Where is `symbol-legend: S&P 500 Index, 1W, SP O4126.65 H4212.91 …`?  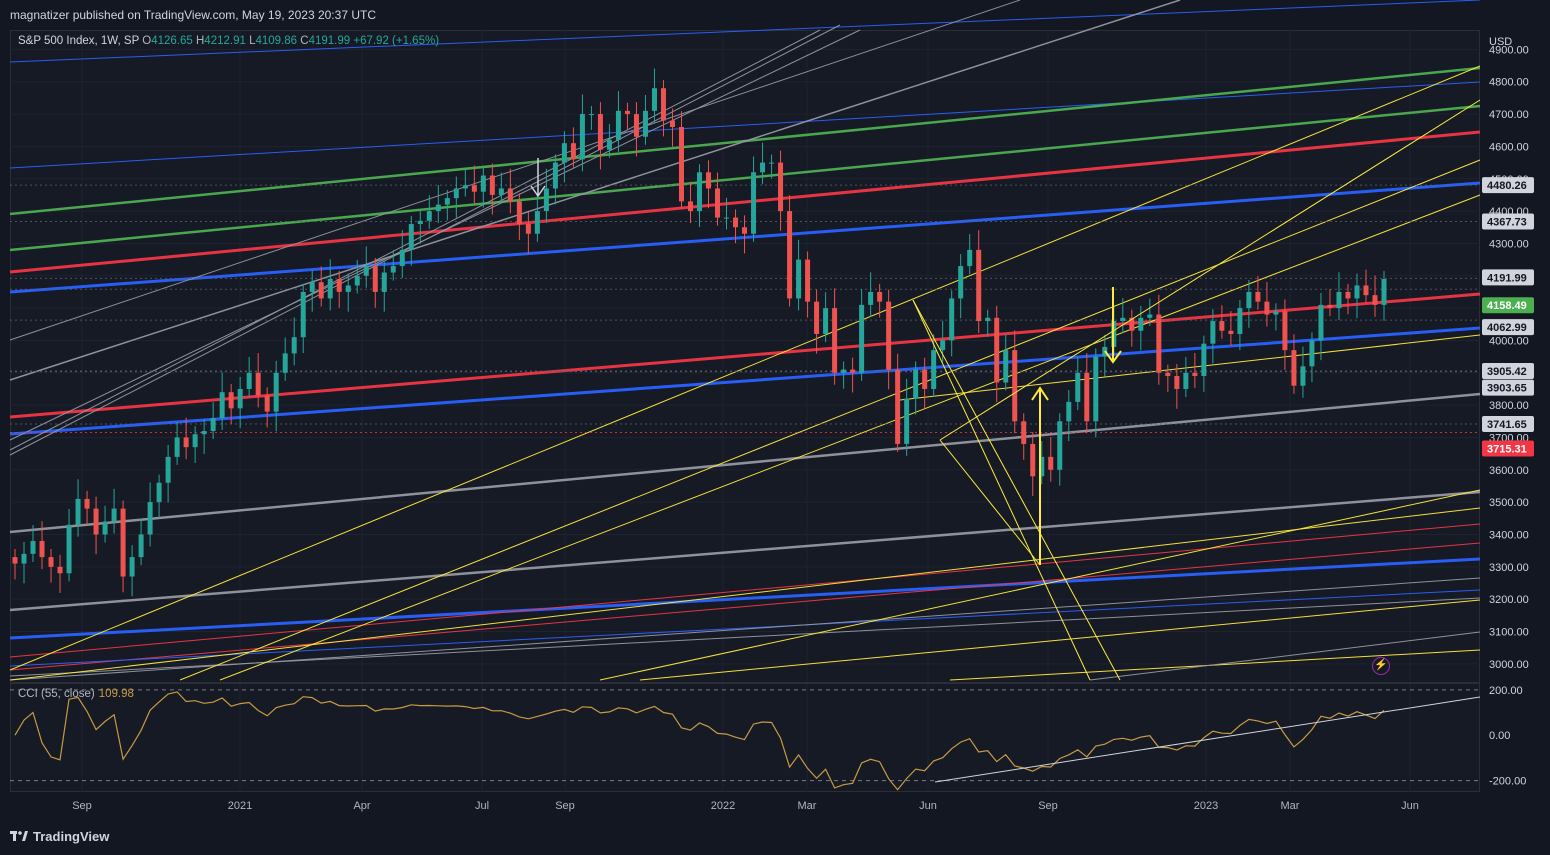 symbol-legend: S&P 500 Index, 1W, SP O4126.65 H4212.91 … is located at coordinates (228, 41).